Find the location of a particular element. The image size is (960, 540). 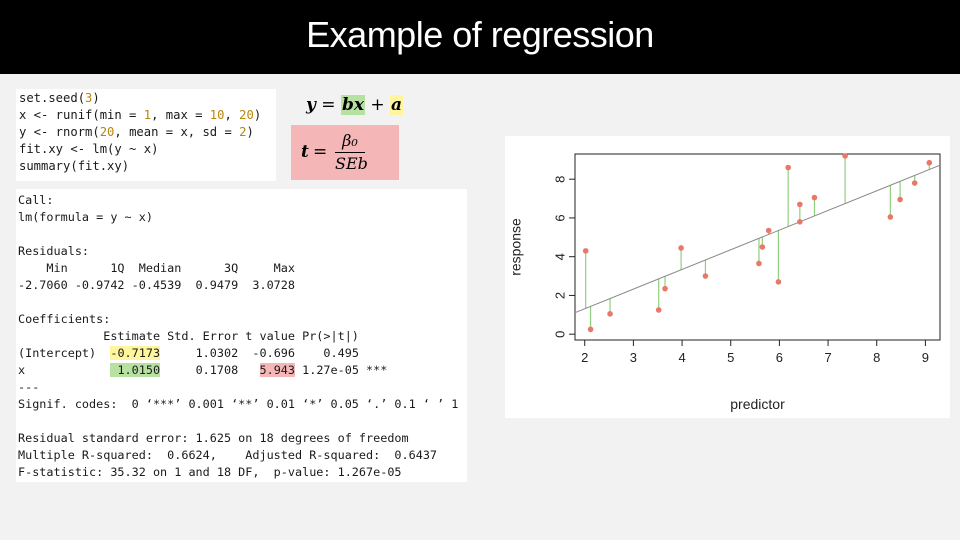

eq-bx-term: bx is located at coordinates (352, 105).